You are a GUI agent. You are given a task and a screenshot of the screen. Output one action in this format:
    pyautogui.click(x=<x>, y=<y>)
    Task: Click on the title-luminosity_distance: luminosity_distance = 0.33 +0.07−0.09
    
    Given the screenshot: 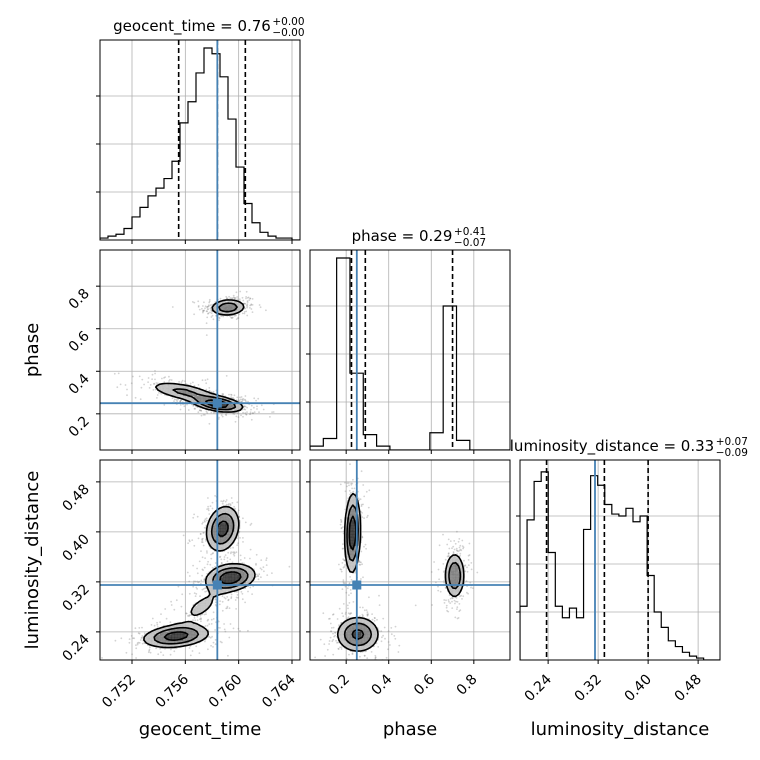 What is the action you would take?
    pyautogui.click(x=629, y=447)
    